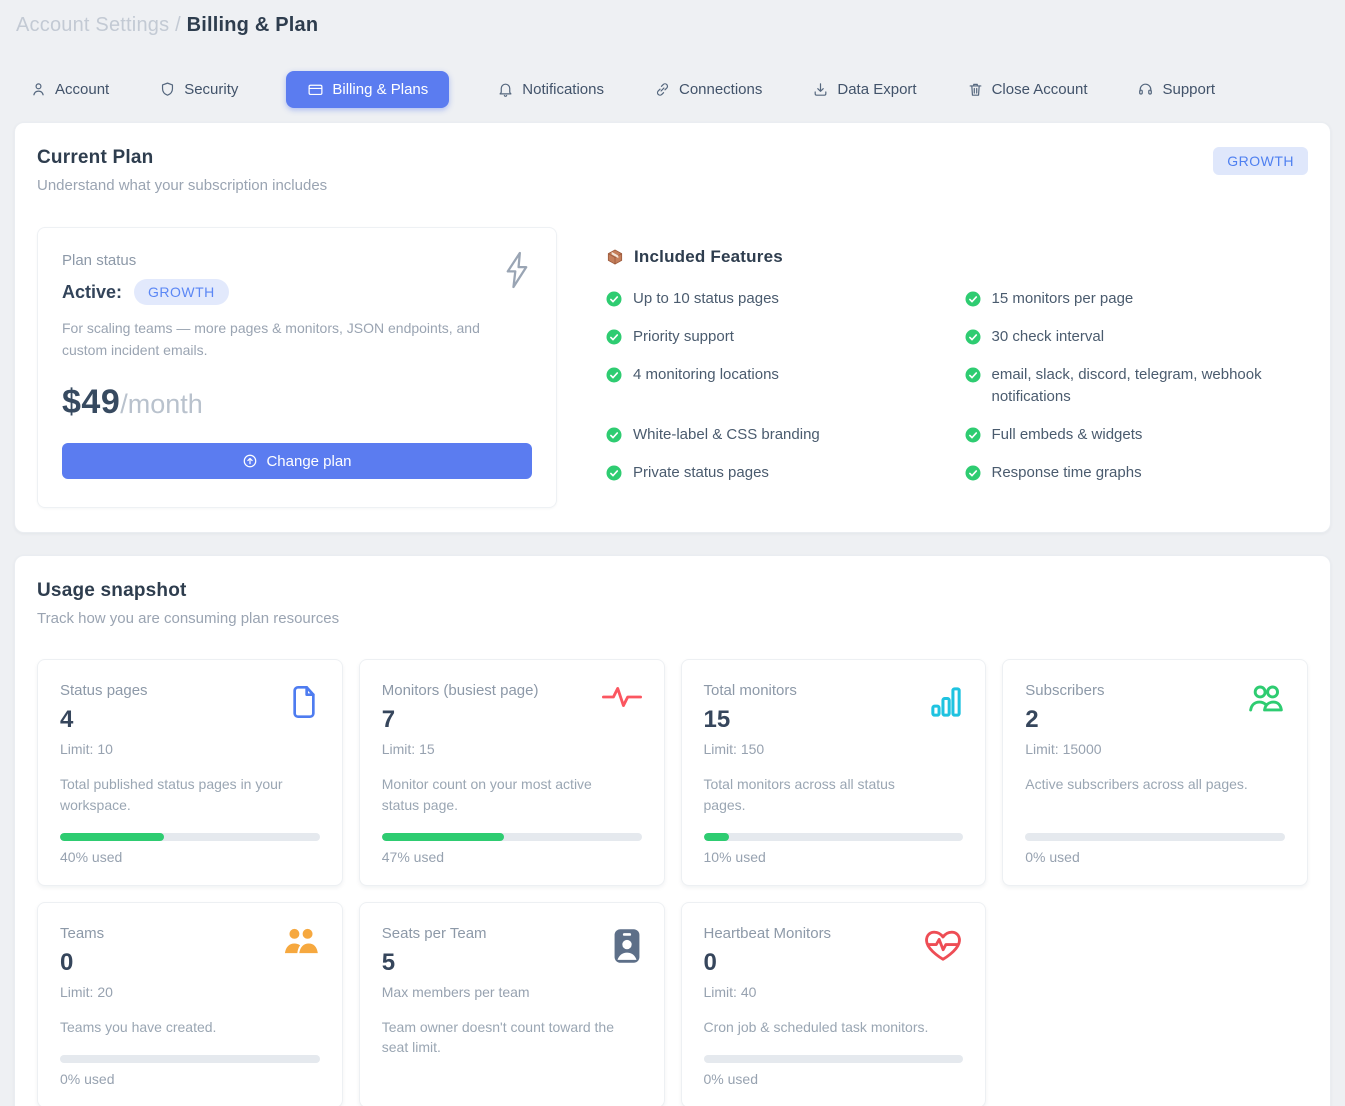 This screenshot has height=1106, width=1345. What do you see at coordinates (777, 473) in the screenshot?
I see `feature-item: Private status pages` at bounding box center [777, 473].